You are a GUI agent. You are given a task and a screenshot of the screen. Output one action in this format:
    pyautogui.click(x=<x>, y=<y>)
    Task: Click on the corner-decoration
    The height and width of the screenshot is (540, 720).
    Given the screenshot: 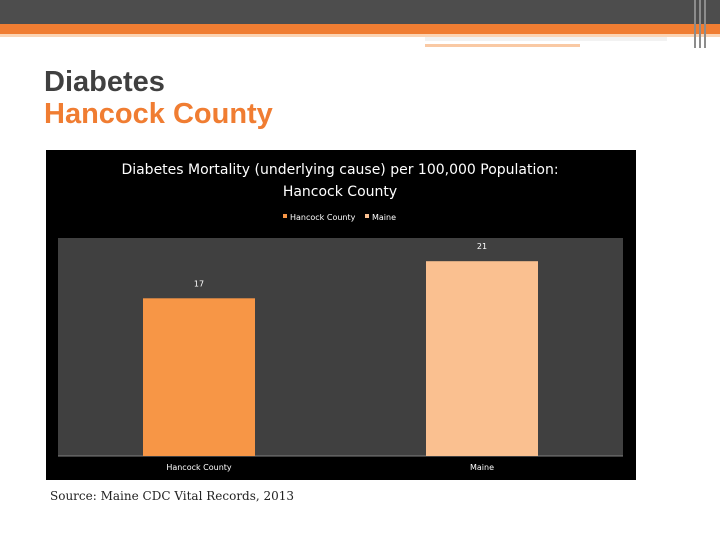 What is the action you would take?
    pyautogui.click(x=706, y=24)
    